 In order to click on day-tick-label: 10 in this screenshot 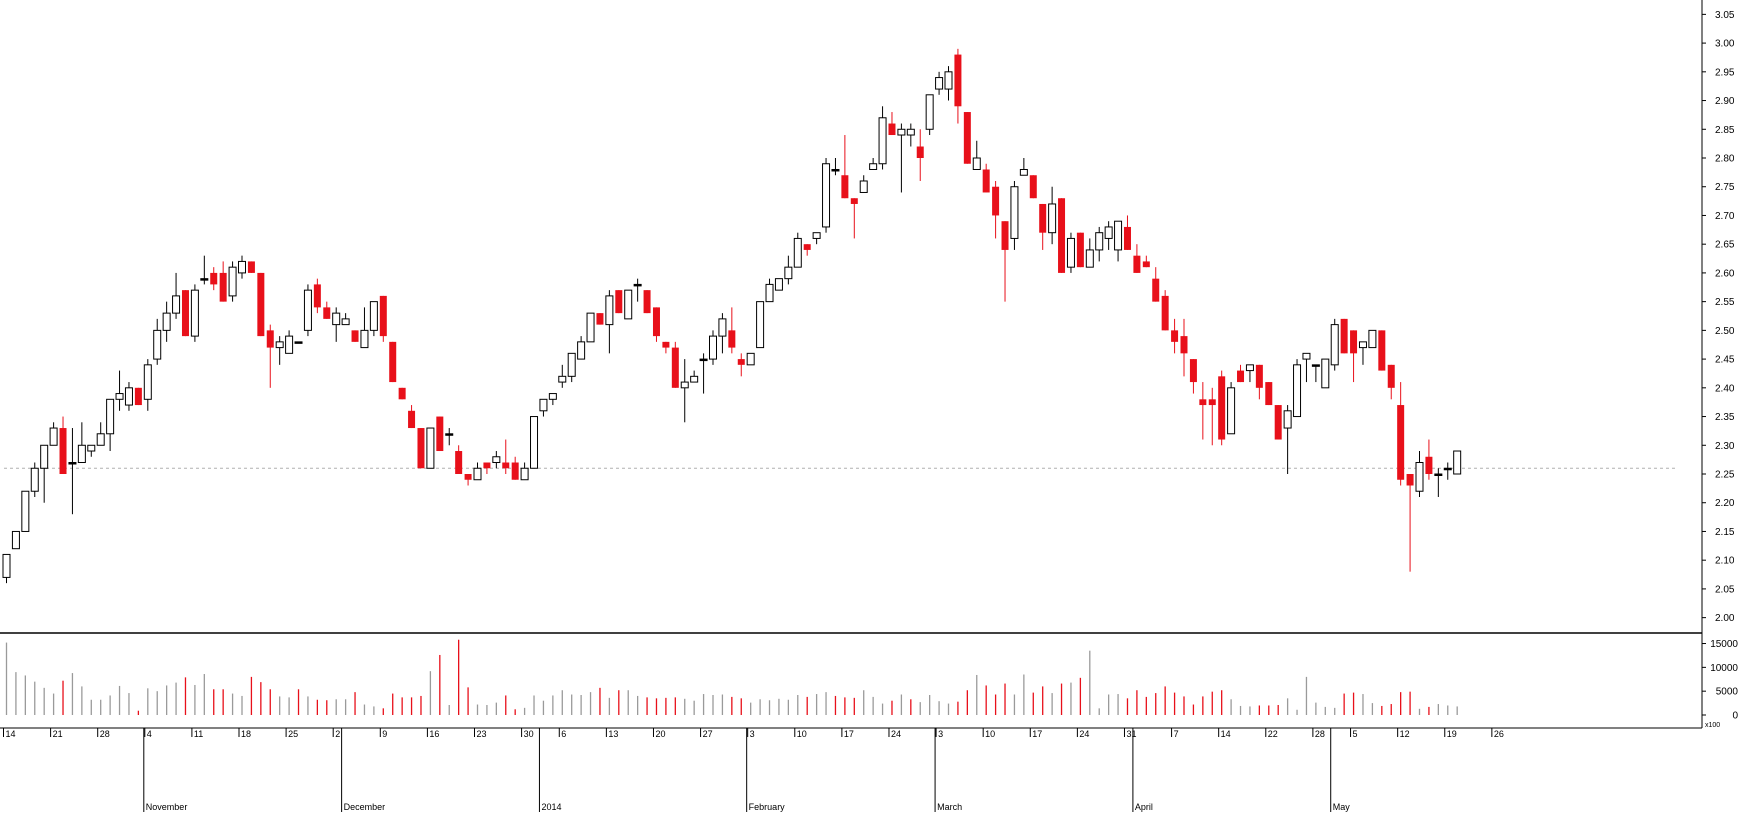, I will do `click(990, 734)`.